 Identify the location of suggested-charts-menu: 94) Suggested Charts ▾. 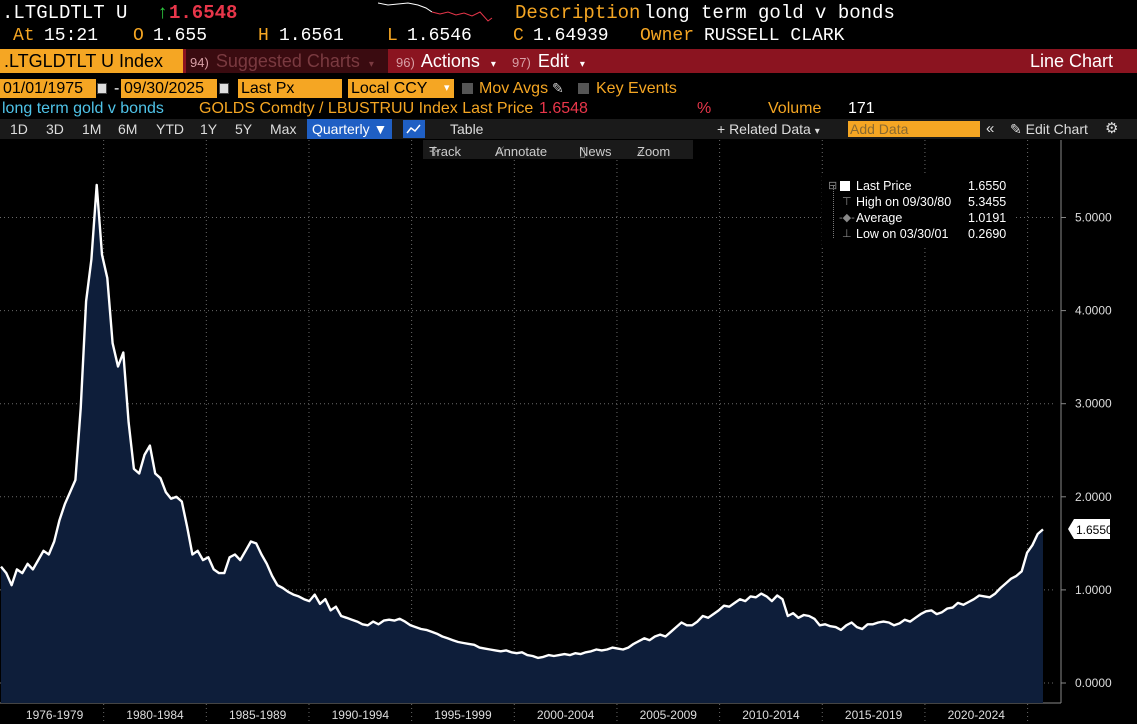
(287, 61).